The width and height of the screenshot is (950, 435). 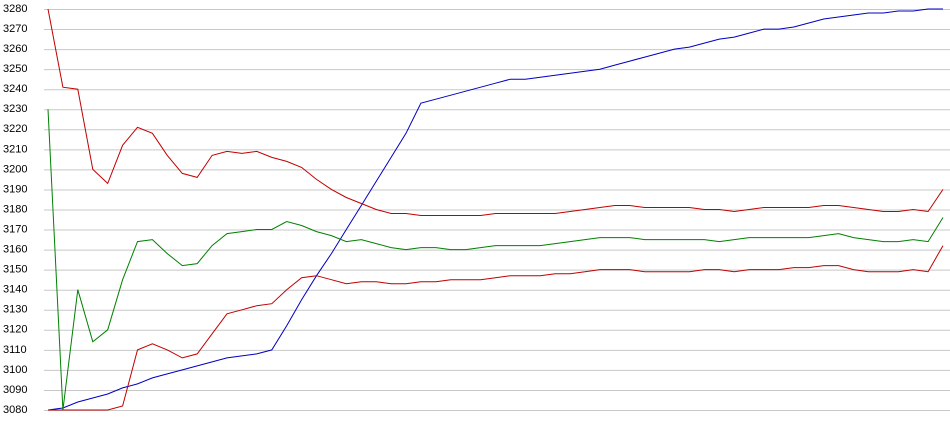 What do you see at coordinates (15, 209) in the screenshot?
I see `y-tick-label: 3180` at bounding box center [15, 209].